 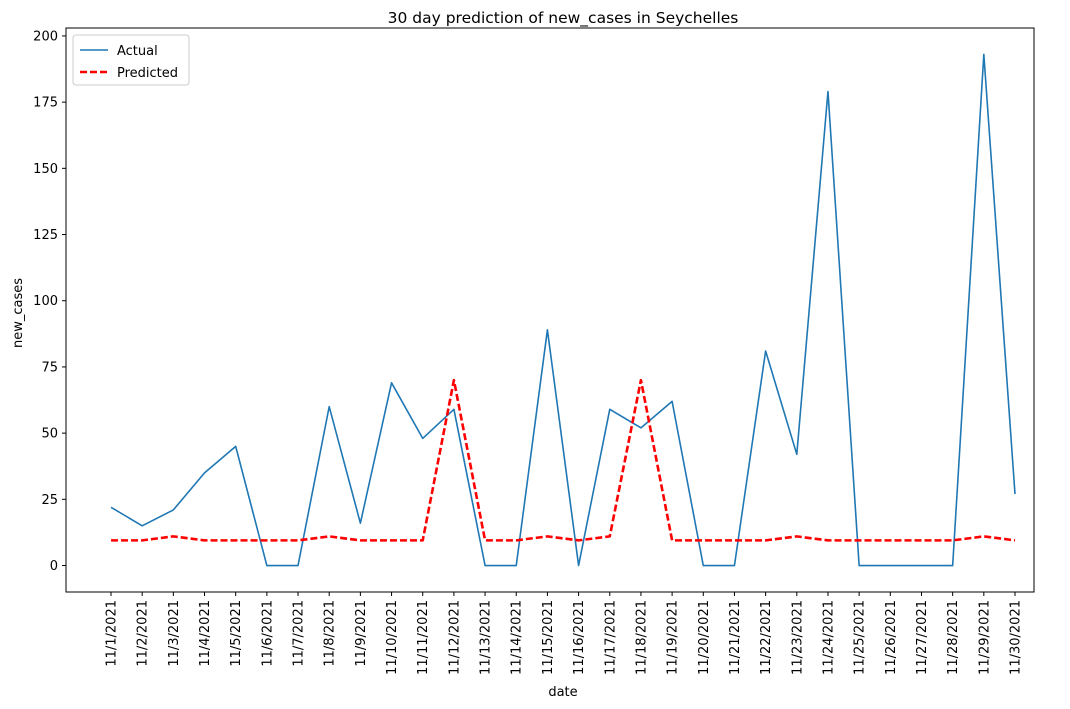 I want to click on x-tick-label: 11/2/2021, so click(x=143, y=633).